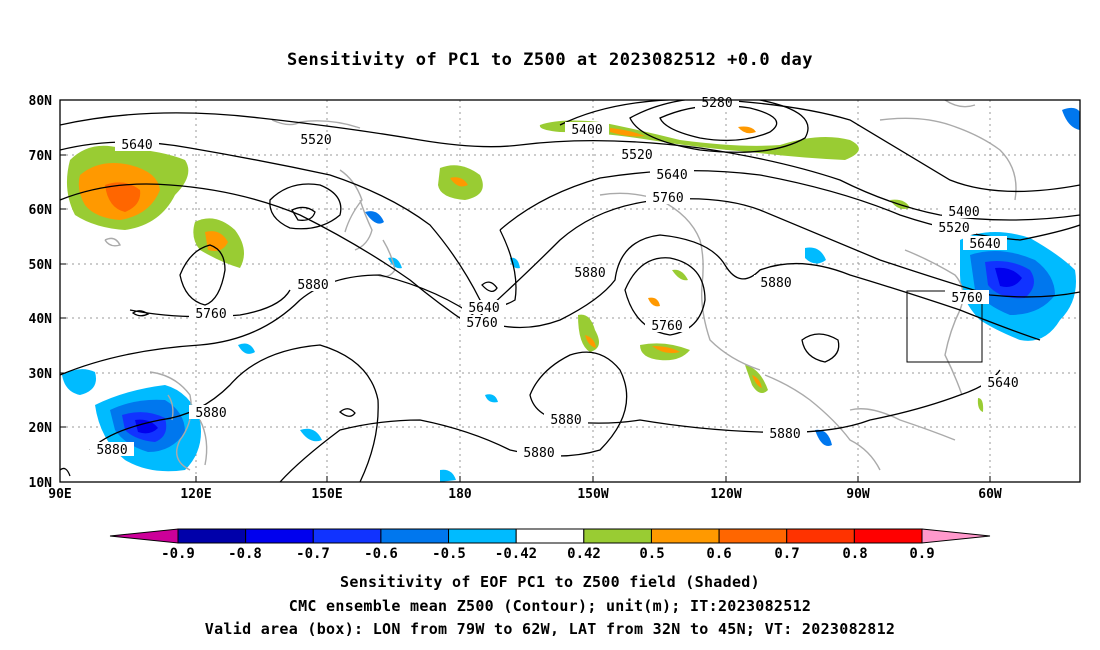 The width and height of the screenshot is (1100, 650). Describe the element at coordinates (41, 265) in the screenshot. I see `lat-label: 50N` at that location.